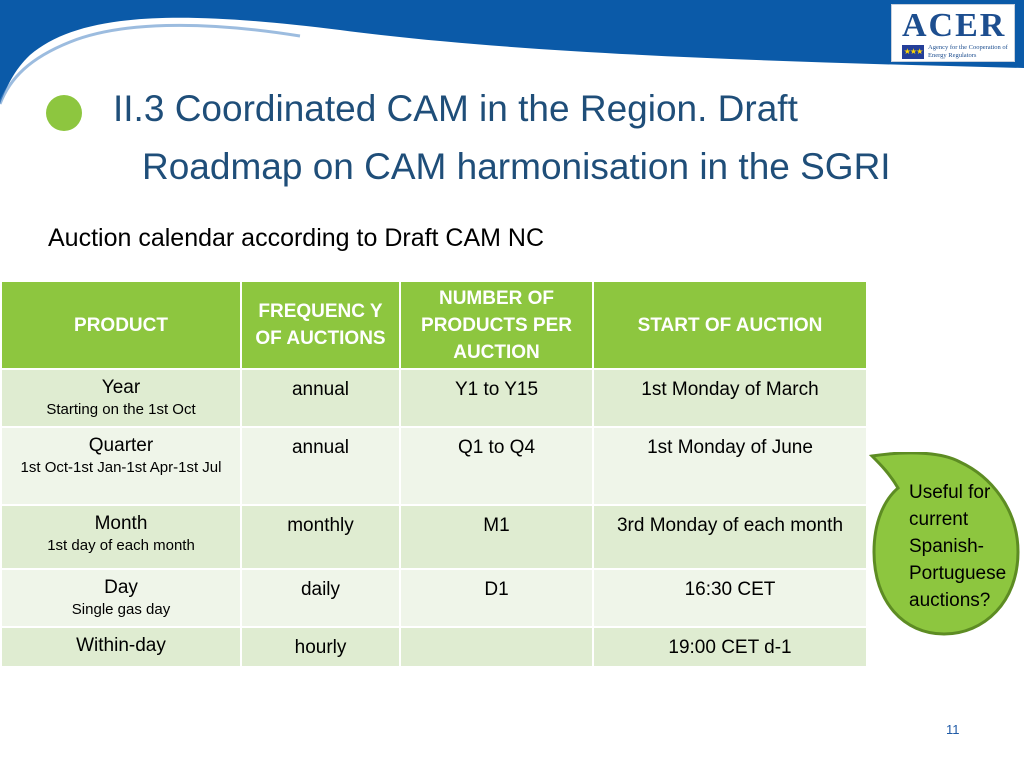  I want to click on product-name: Month, so click(121, 523).